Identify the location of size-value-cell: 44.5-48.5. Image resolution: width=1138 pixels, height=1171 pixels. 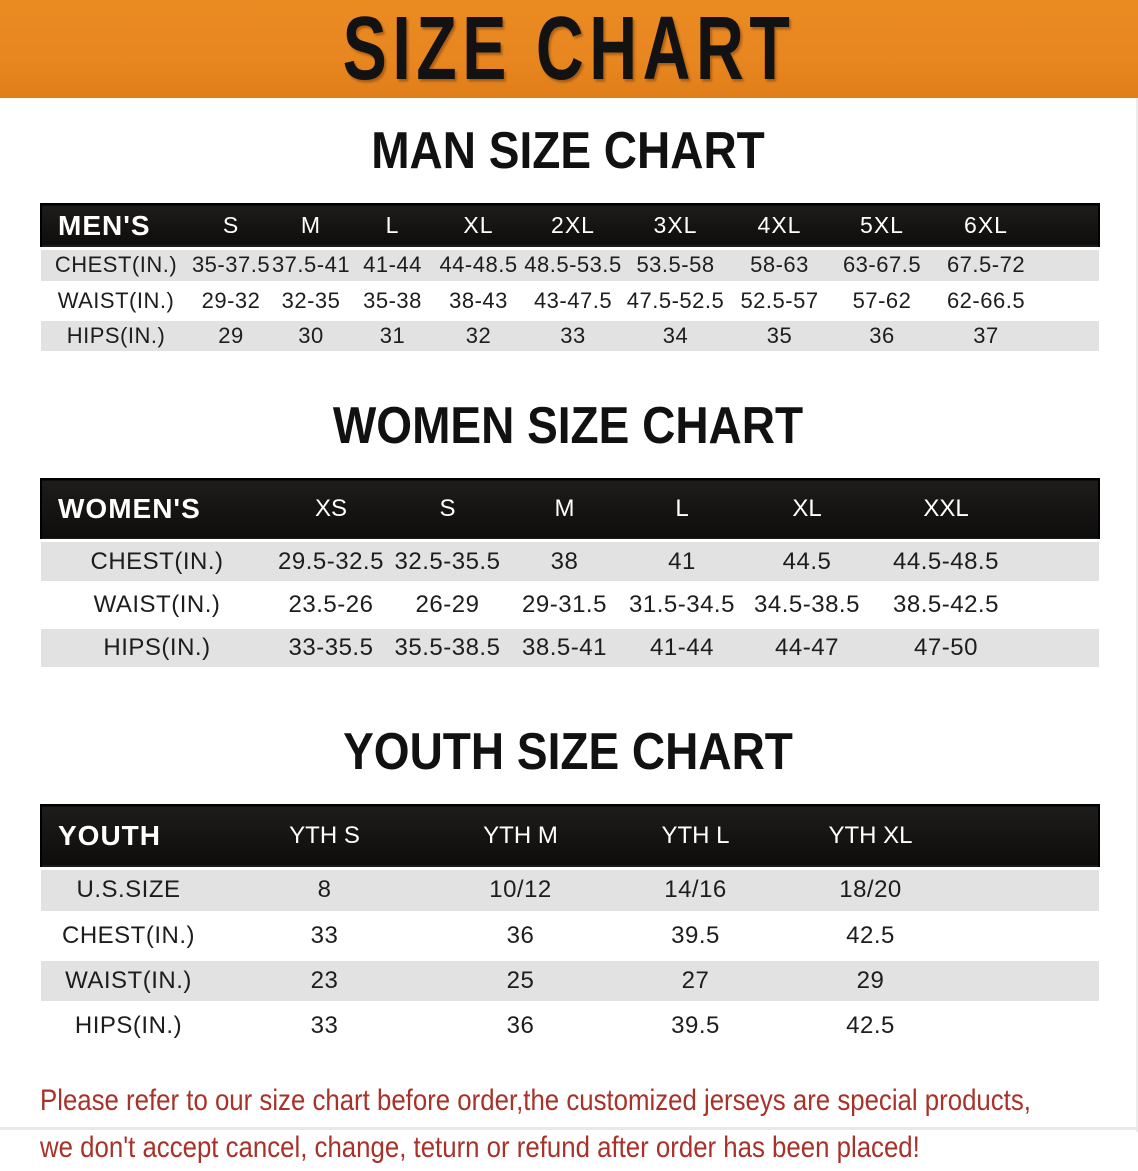
(946, 561).